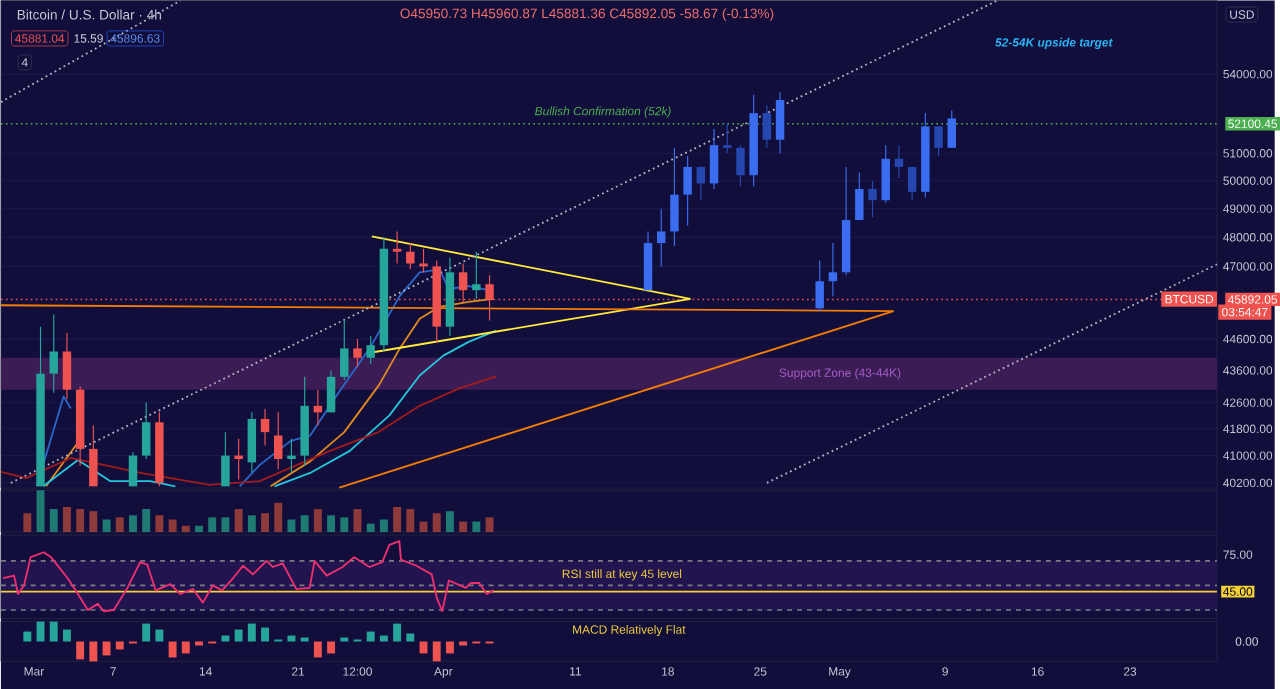 The height and width of the screenshot is (689, 1280). Describe the element at coordinates (1238, 591) in the screenshot. I see `y-tick-label: 45.00` at that location.